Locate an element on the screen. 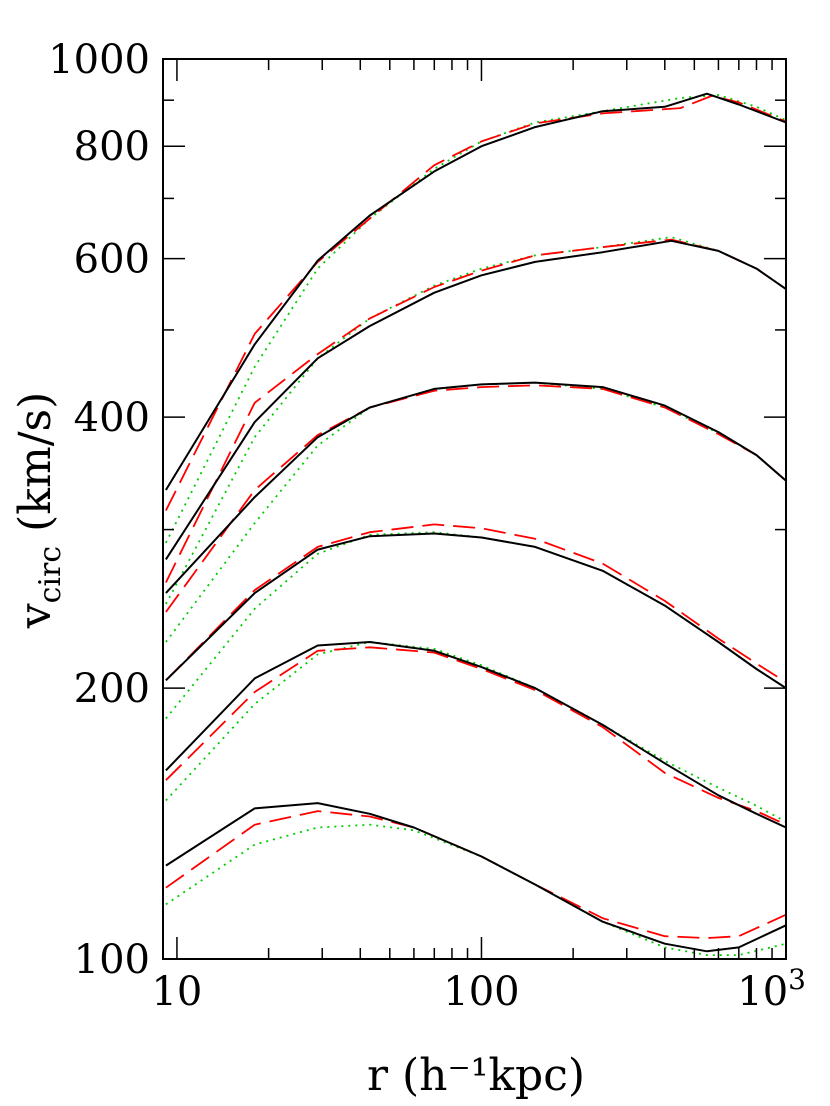 The height and width of the screenshot is (1106, 830). curve-4-dotted is located at coordinates (476, 625).